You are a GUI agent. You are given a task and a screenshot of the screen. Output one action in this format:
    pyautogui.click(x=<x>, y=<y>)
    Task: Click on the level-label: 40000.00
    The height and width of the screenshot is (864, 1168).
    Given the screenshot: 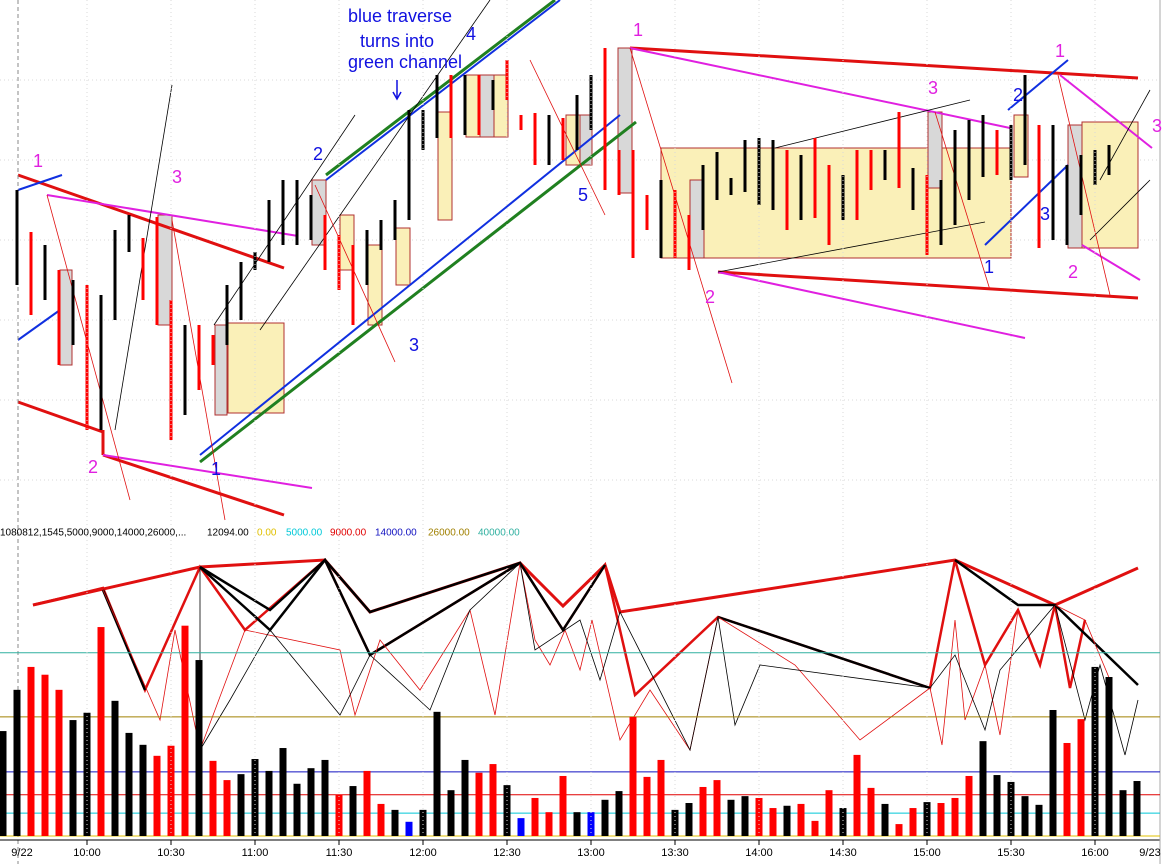 What is the action you would take?
    pyautogui.click(x=499, y=533)
    